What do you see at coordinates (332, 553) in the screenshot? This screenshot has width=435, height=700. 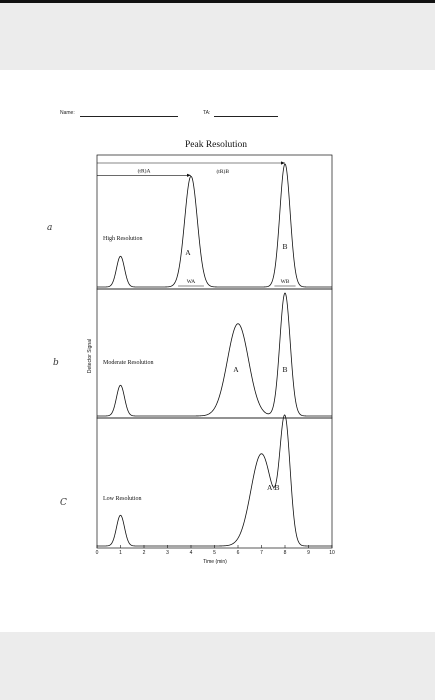 I see `x-tick-label: 10` at bounding box center [332, 553].